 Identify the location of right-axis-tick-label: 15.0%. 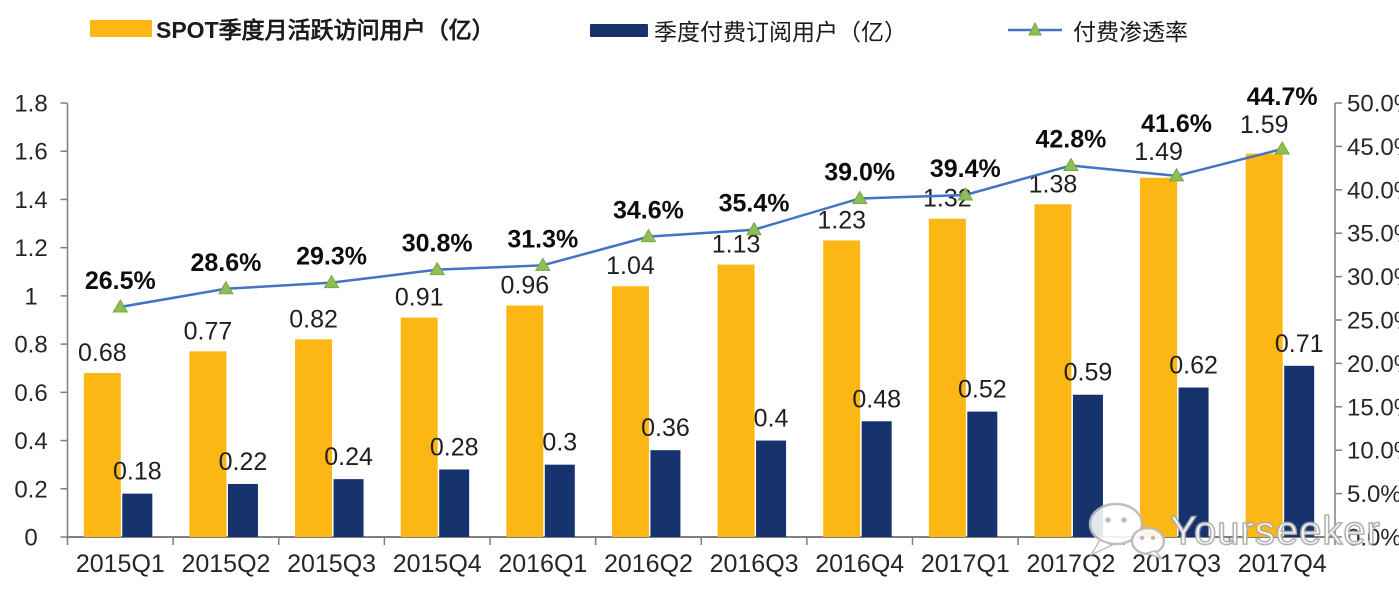
(1373, 407).